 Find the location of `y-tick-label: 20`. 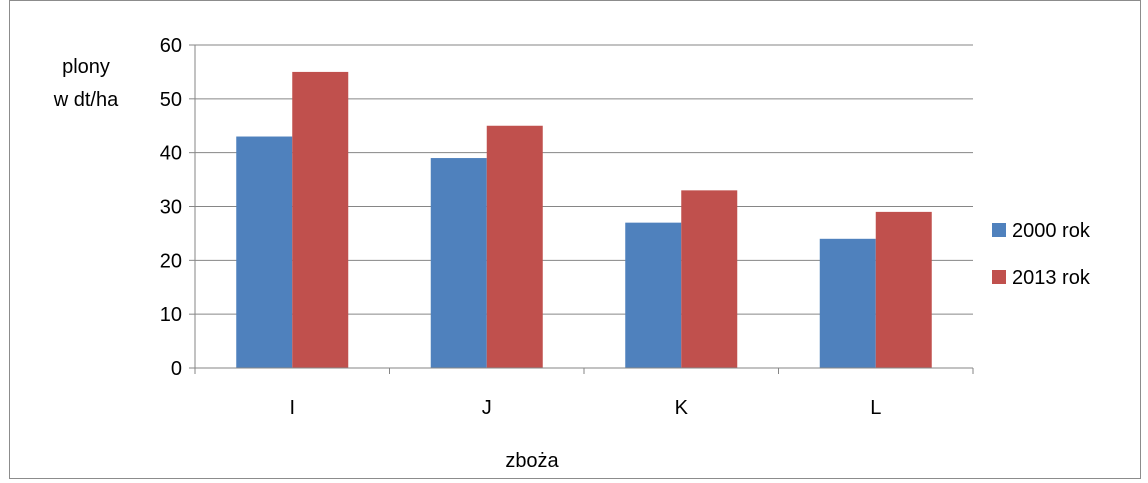

y-tick-label: 20 is located at coordinates (171, 261).